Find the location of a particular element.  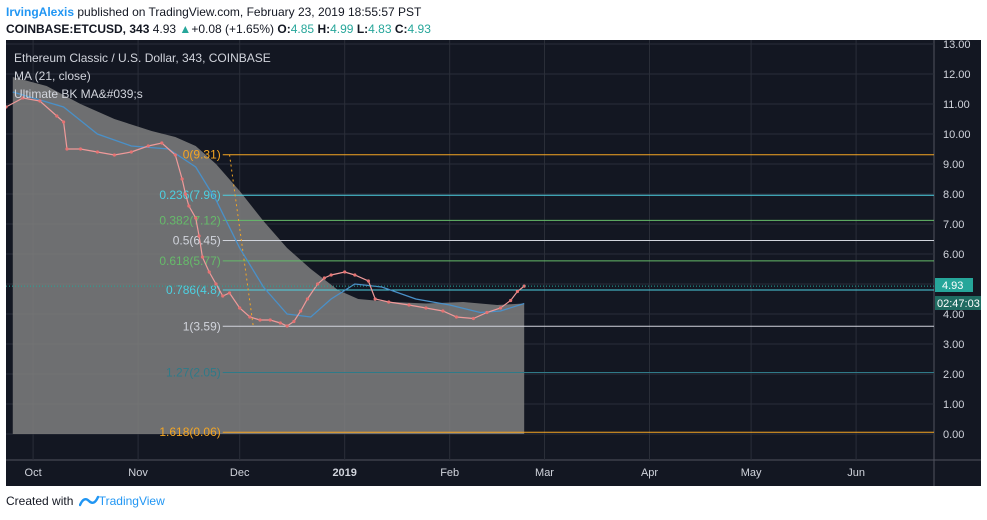

fib-level-label: 1.618(0.06) is located at coordinates (189, 432).